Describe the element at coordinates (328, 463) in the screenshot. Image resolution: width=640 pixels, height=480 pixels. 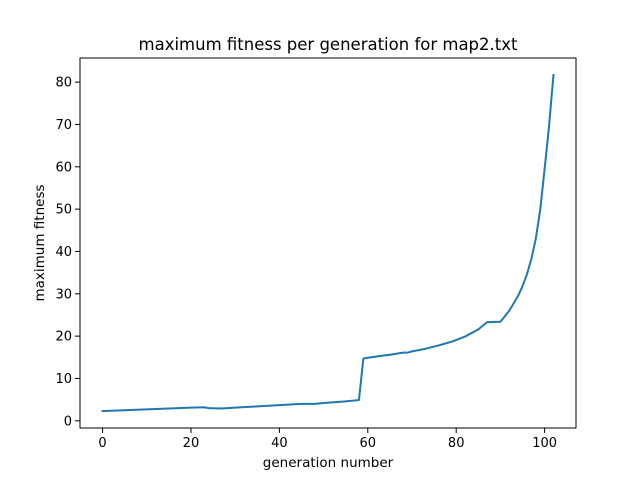
I see `x-axis-label: generation number` at that location.